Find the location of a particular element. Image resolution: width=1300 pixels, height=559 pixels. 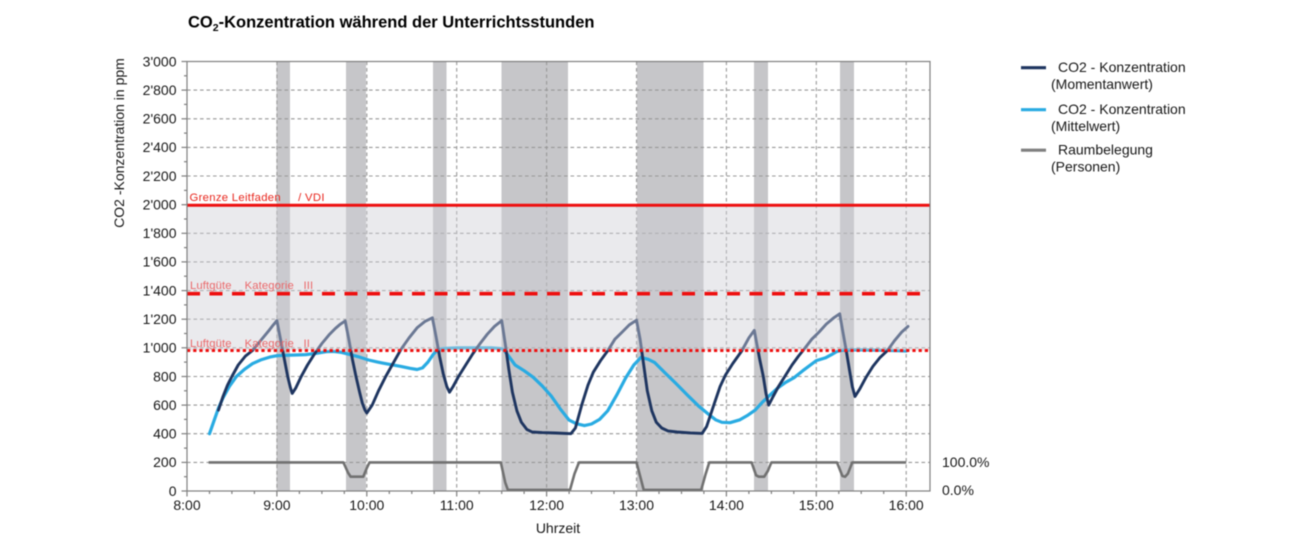

svg-text: (Mittelwert) is located at coordinates (1085, 126).